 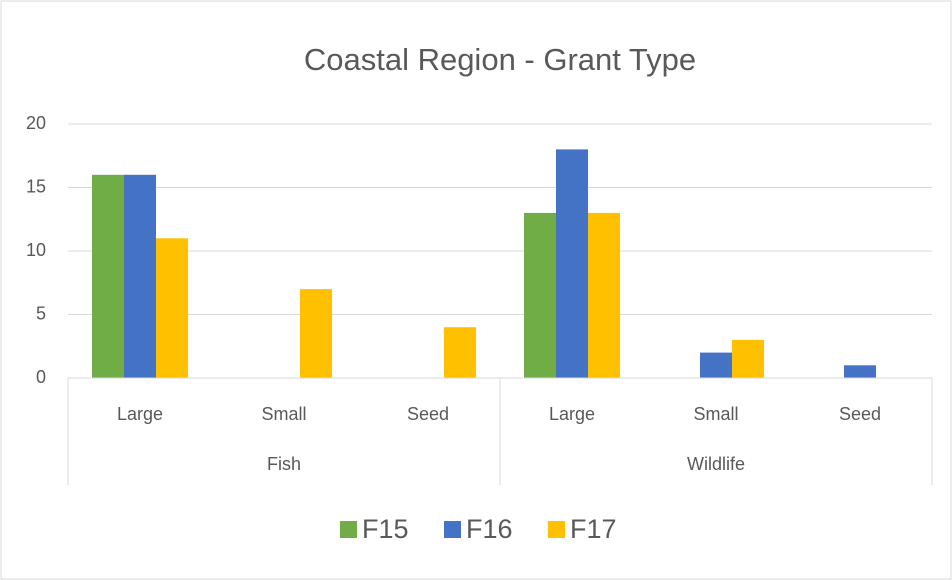 I want to click on y-tick-label: 10, so click(x=36, y=250).